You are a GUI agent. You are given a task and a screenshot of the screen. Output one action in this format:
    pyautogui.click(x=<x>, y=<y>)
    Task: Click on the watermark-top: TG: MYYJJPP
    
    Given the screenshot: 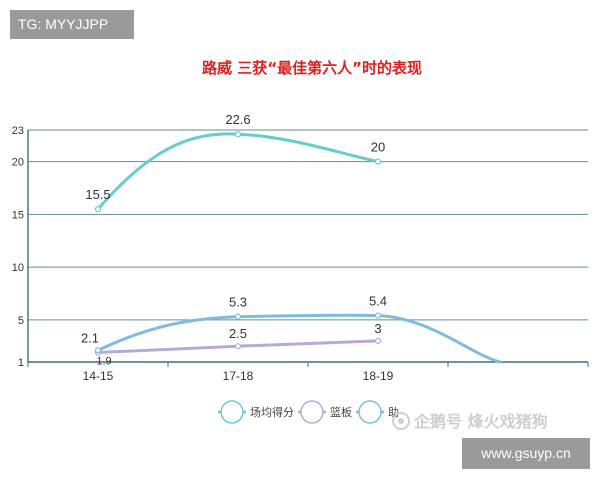 What is the action you would take?
    pyautogui.click(x=72, y=24)
    